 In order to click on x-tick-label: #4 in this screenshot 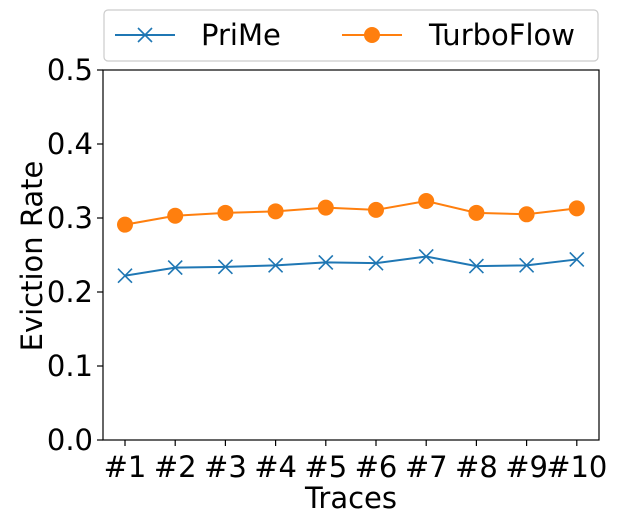, I will do `click(275, 467)`.